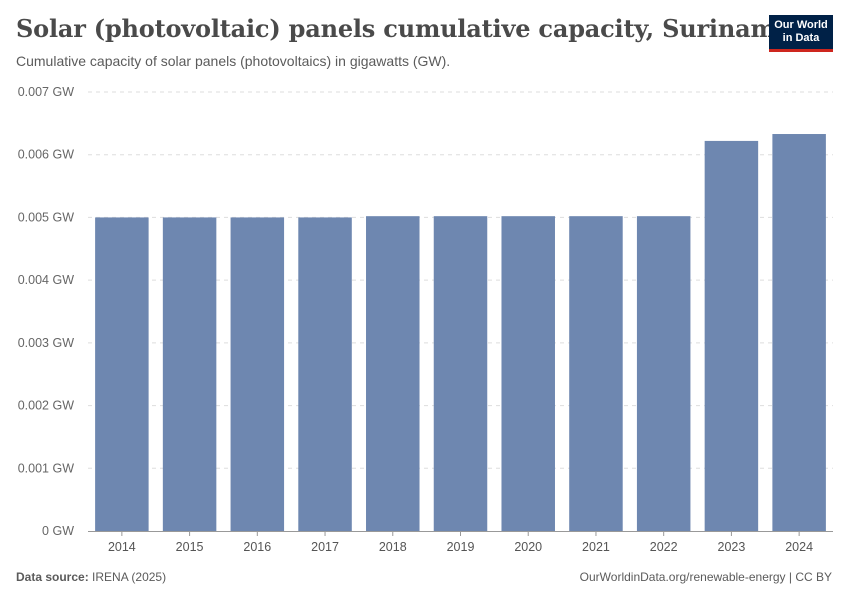  What do you see at coordinates (461, 547) in the screenshot?
I see `x-tick-label: 2019` at bounding box center [461, 547].